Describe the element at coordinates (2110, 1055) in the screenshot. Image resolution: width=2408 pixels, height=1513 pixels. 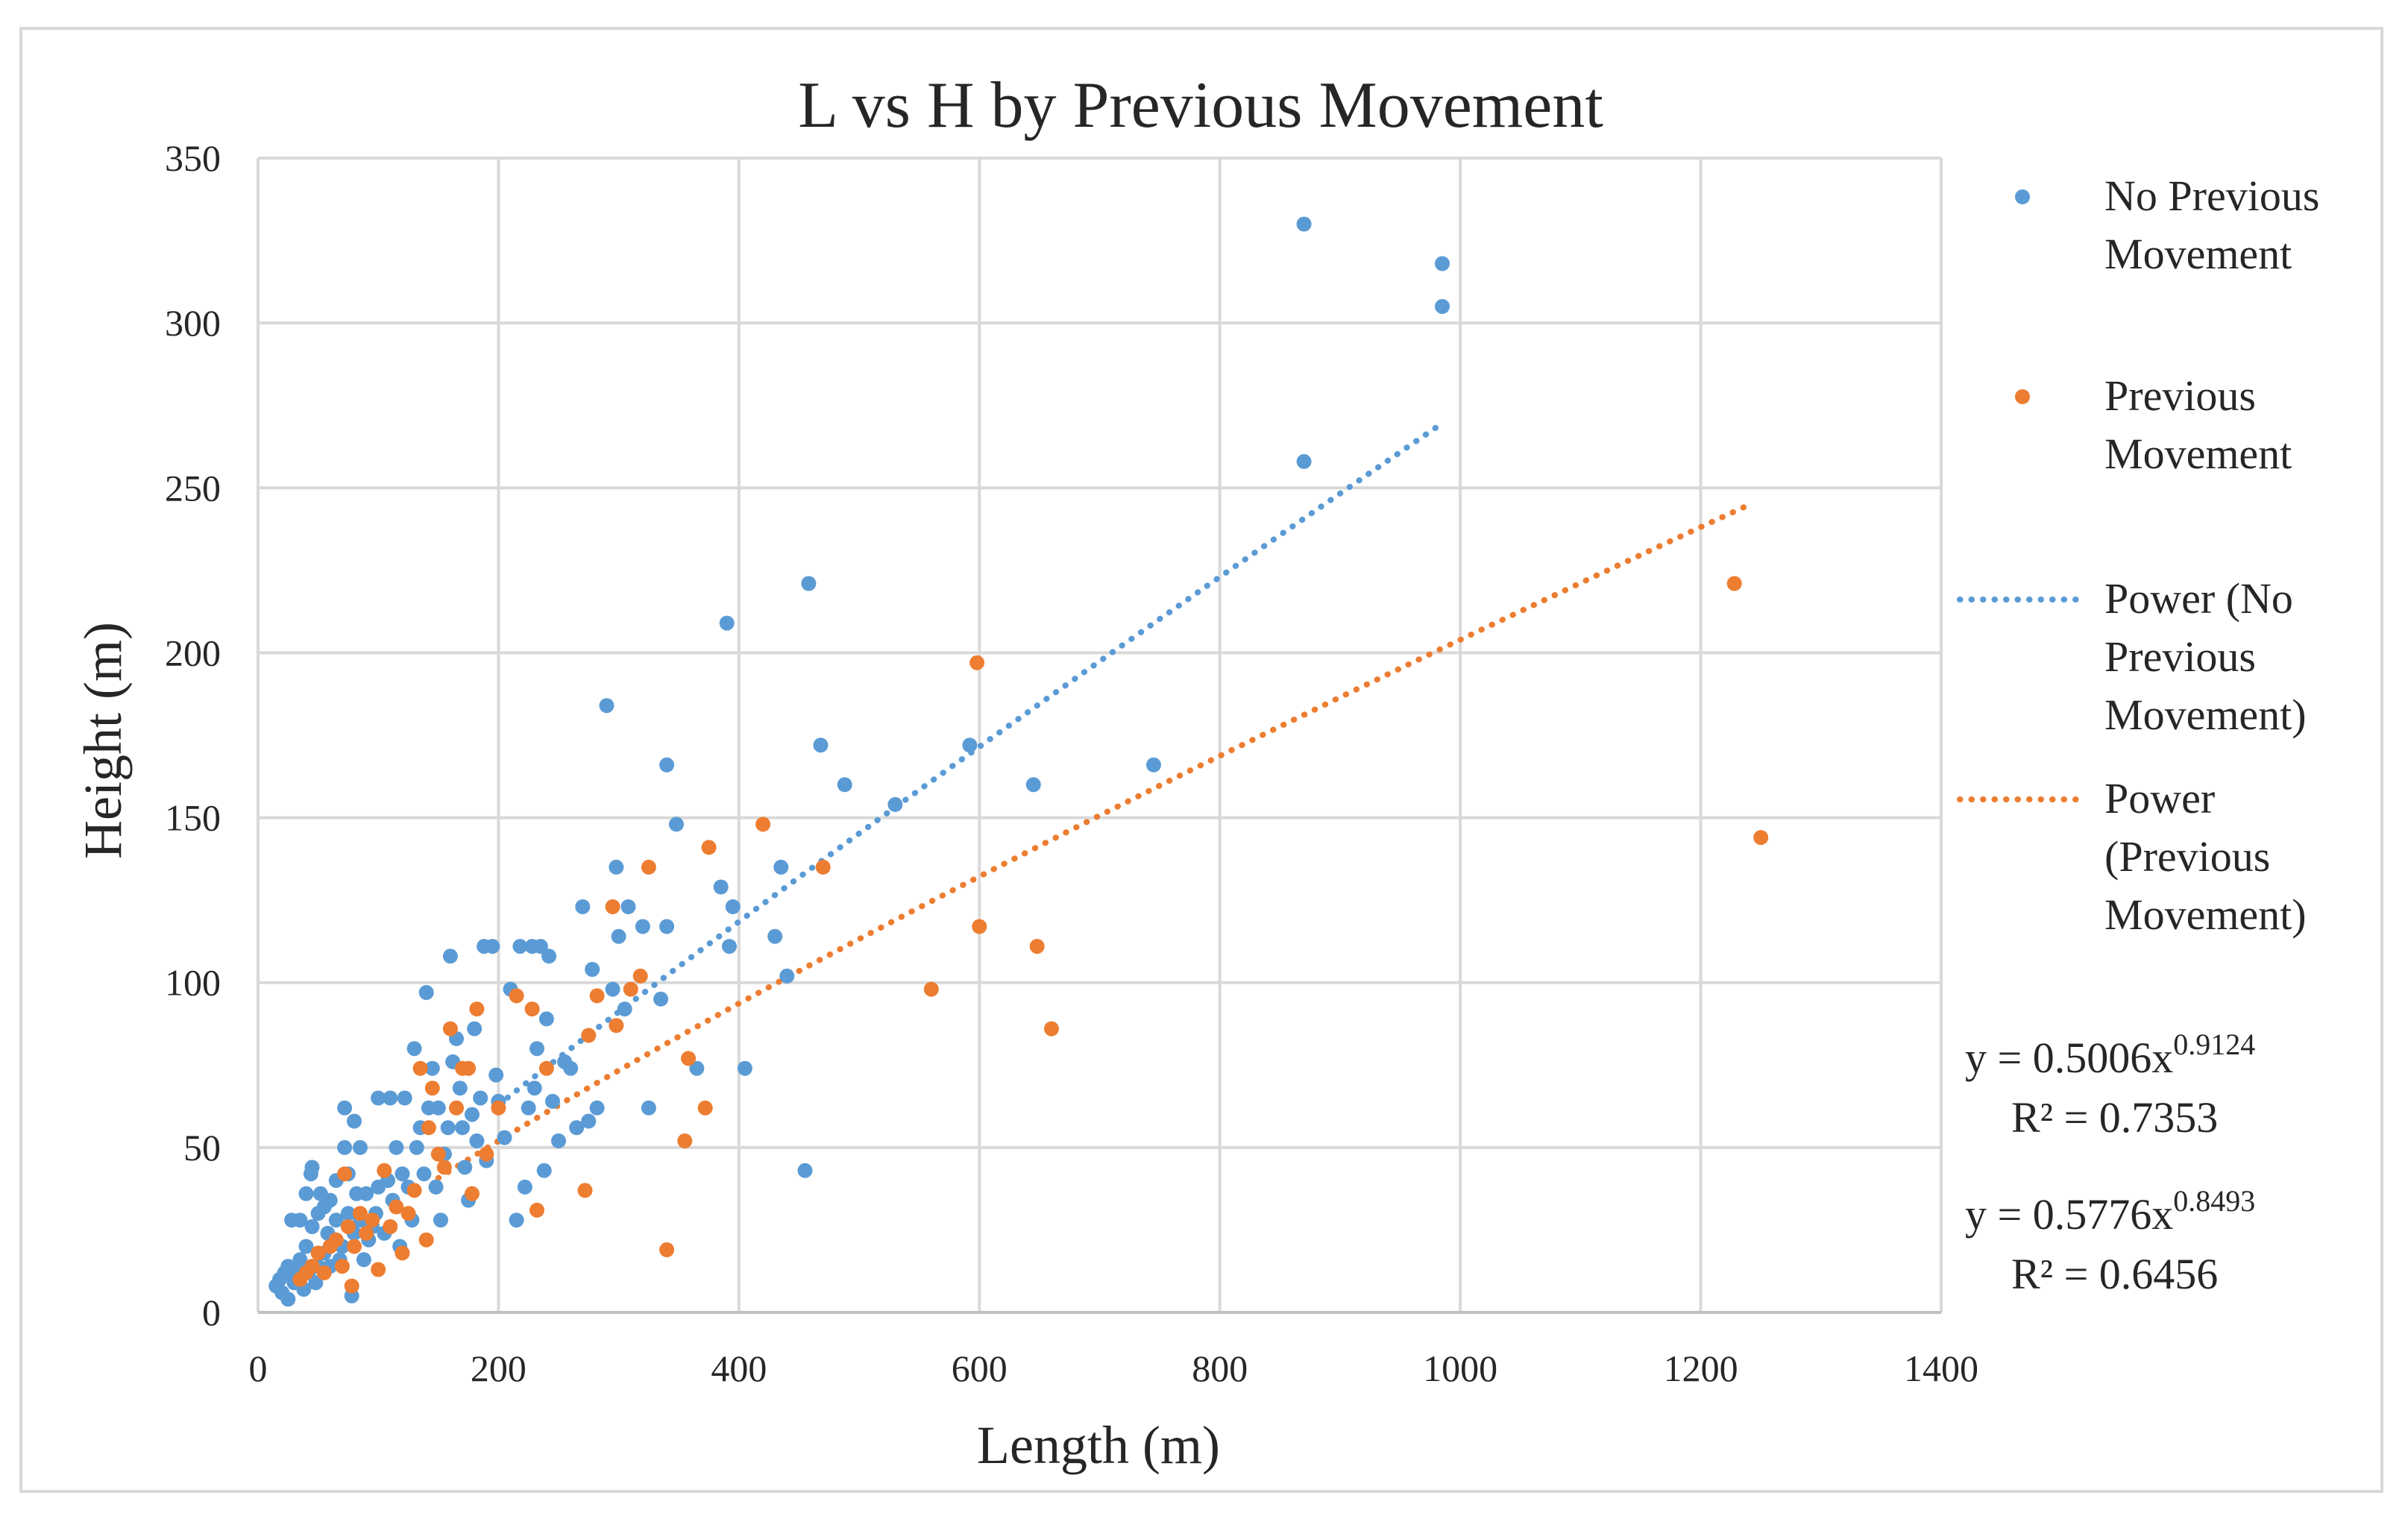
I see `svg-text: y = 0.5006x0.9124` at that location.